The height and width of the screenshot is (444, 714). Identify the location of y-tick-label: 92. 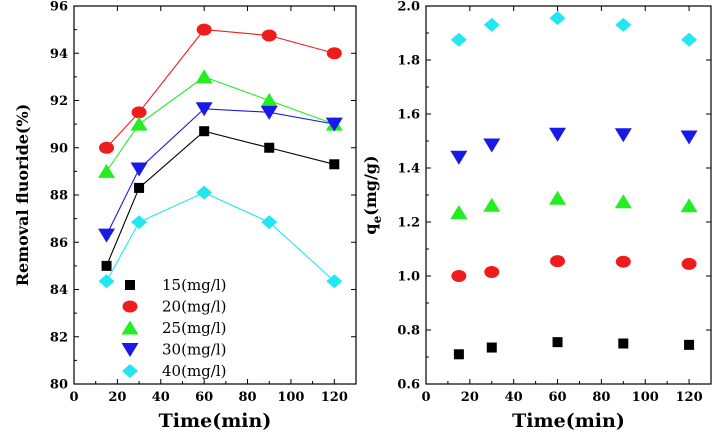
(59, 101).